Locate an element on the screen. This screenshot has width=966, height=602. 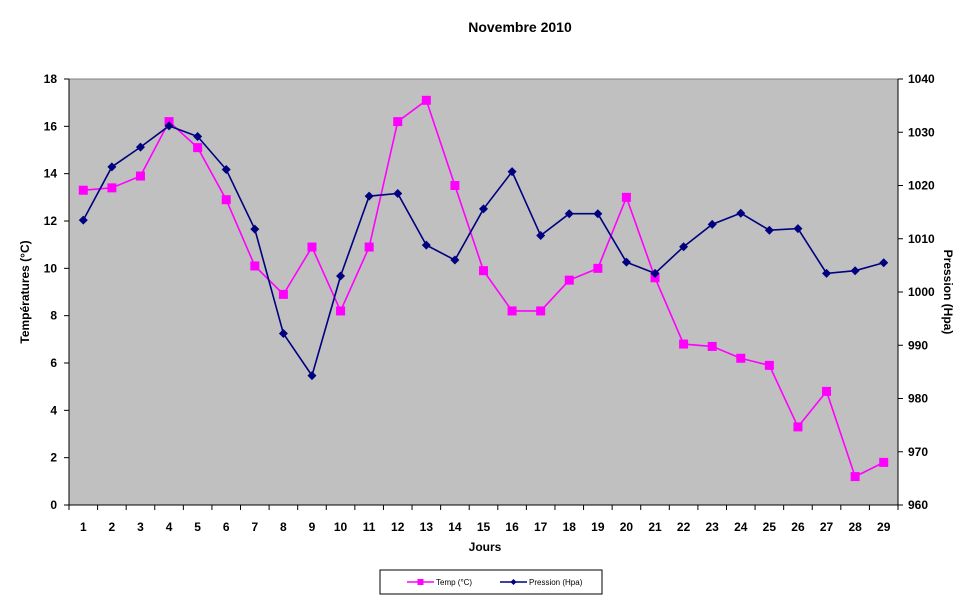
x-tick-label: 23 is located at coordinates (713, 527).